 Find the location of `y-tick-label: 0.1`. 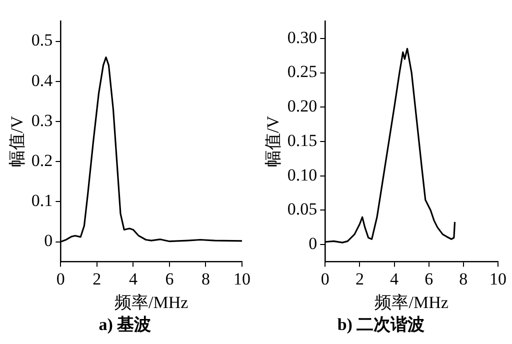

y-tick-label: 0.1 is located at coordinates (42, 200).